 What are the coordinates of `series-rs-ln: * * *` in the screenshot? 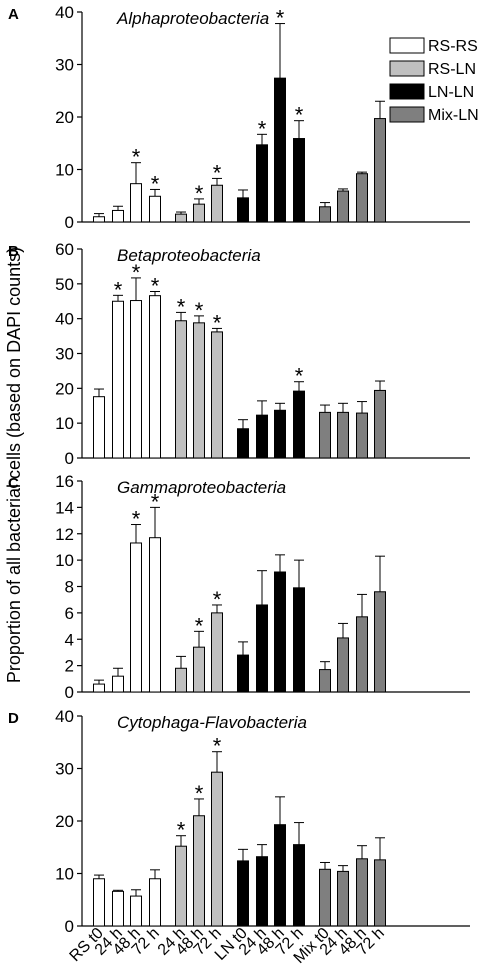 It's located at (199, 830).